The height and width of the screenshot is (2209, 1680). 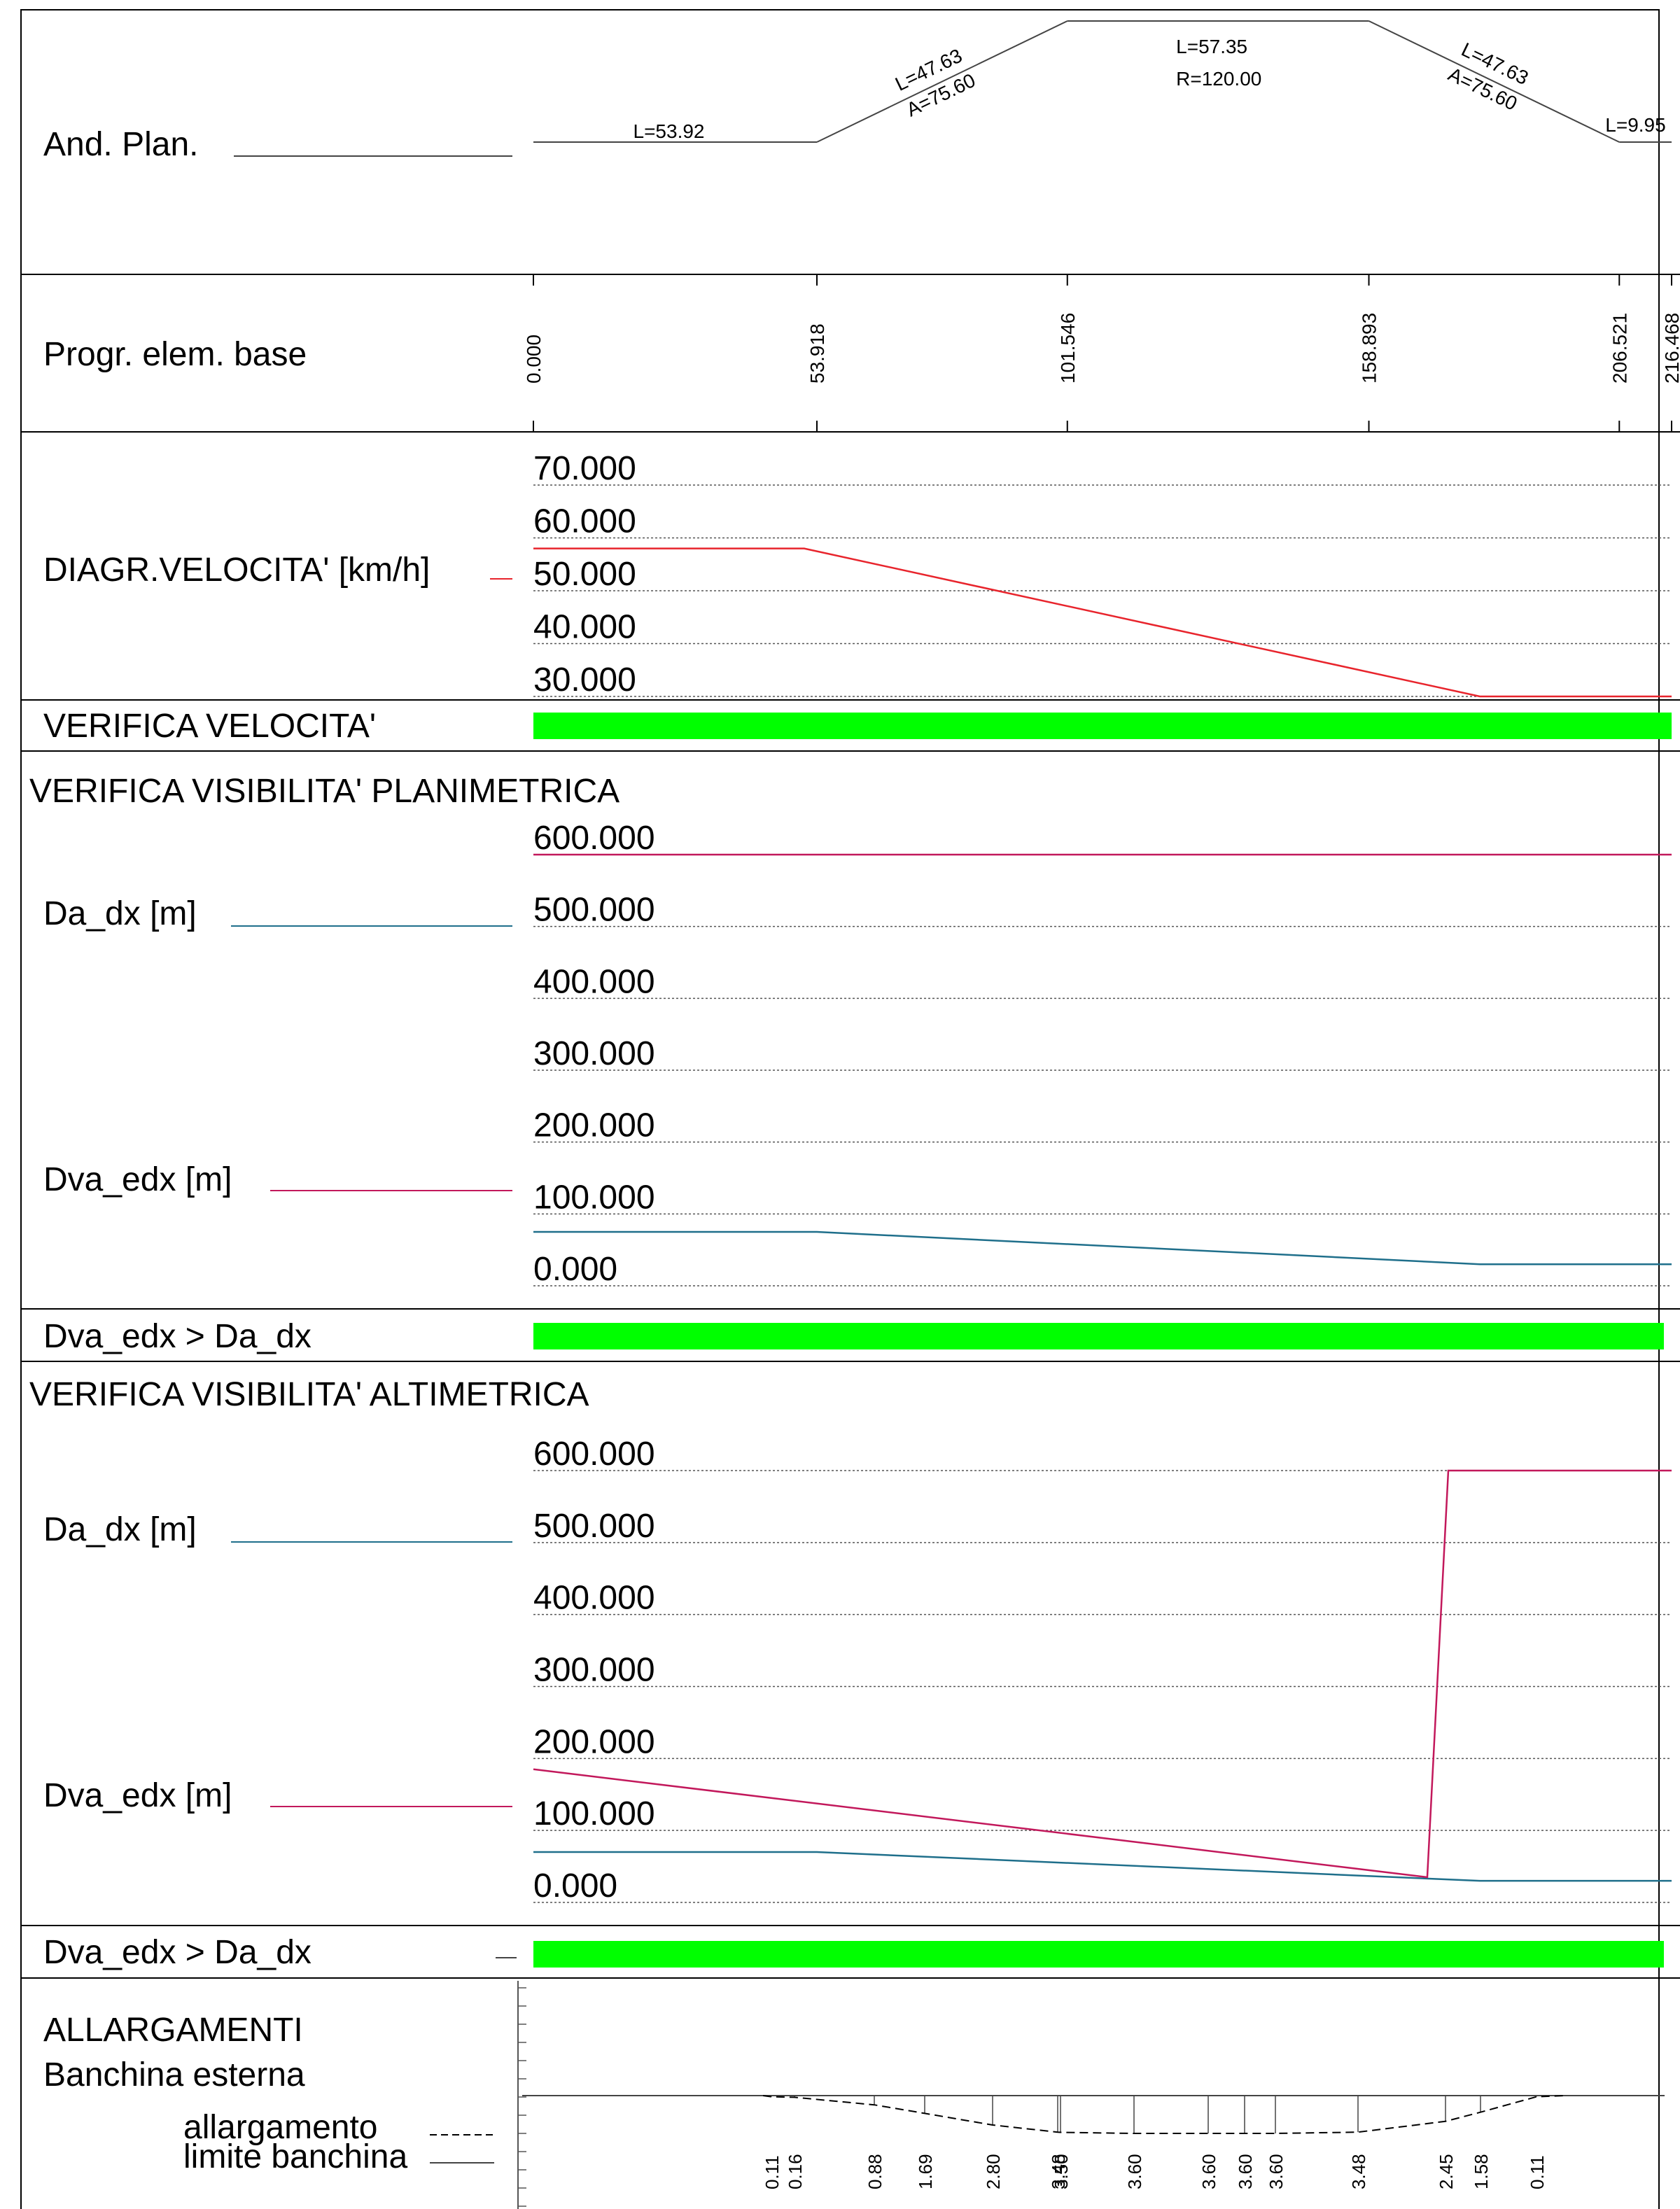 What do you see at coordinates (175, 354) in the screenshot?
I see `progr-row-title: Progr. elem. base` at bounding box center [175, 354].